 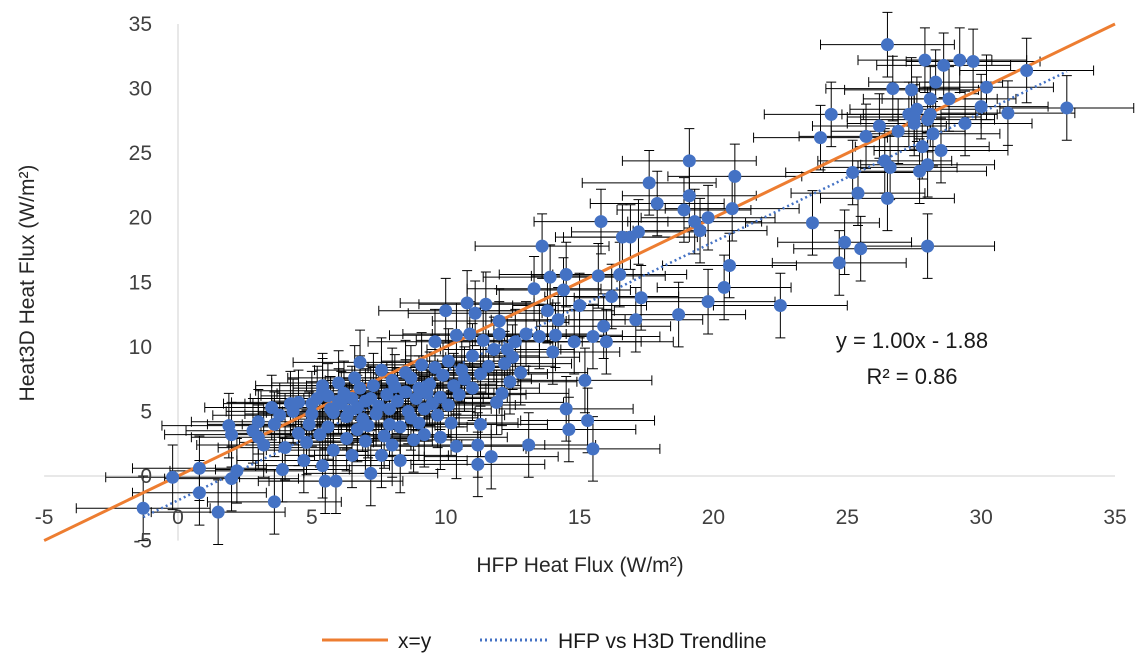 What do you see at coordinates (662, 641) in the screenshot?
I see `legend-label-trendline: HFP vs H3D Trendline` at bounding box center [662, 641].